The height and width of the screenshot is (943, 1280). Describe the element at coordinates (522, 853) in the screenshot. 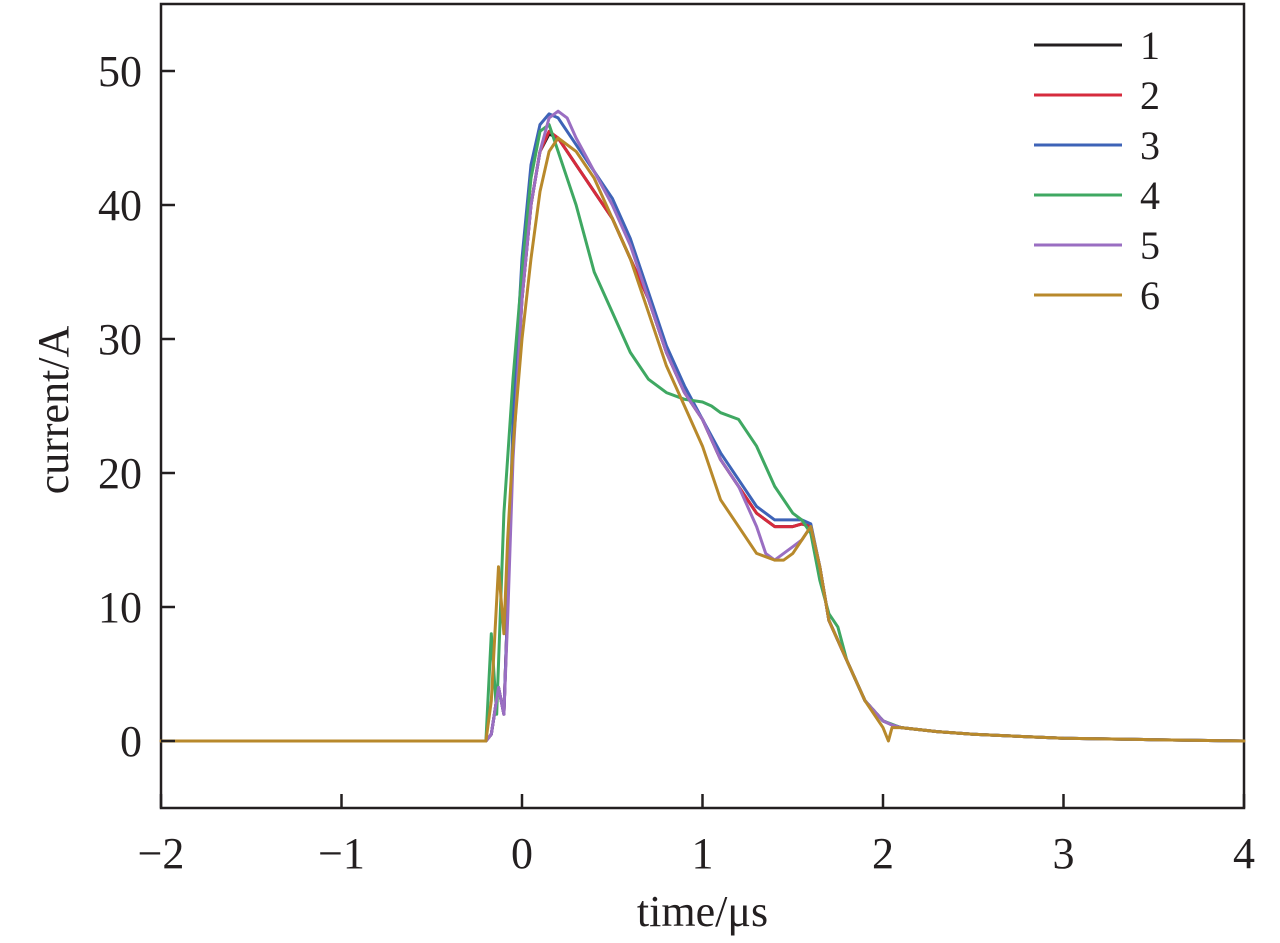

I see `x-tick-label: 0` at that location.